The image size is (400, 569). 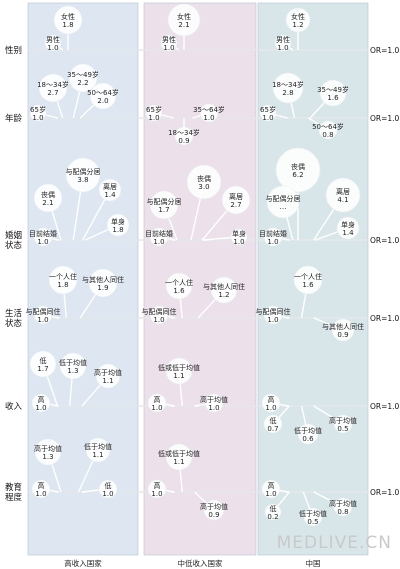 I want to click on node-value-r1-c2-1: 2.1, so click(x=183, y=25).